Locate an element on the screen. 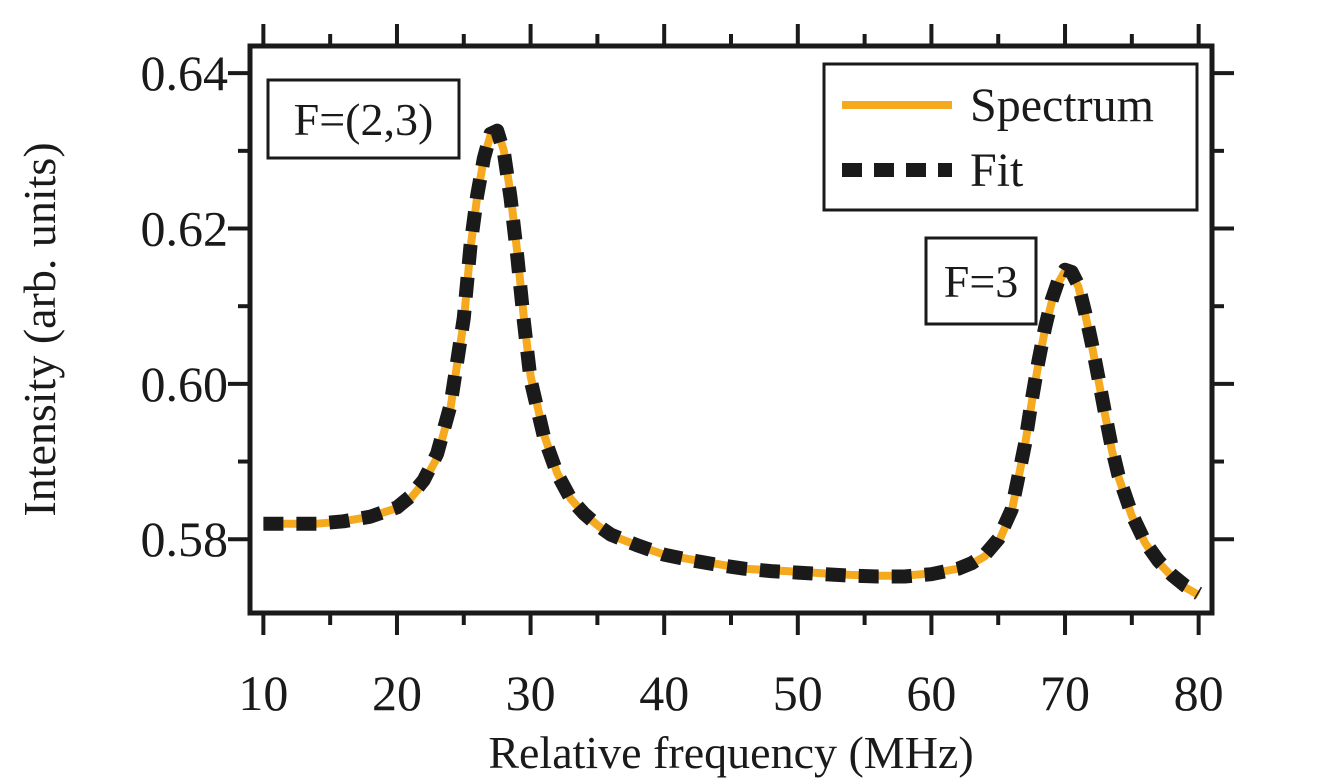  x-axis-title: Relative frequency (MHz) is located at coordinates (730, 752).